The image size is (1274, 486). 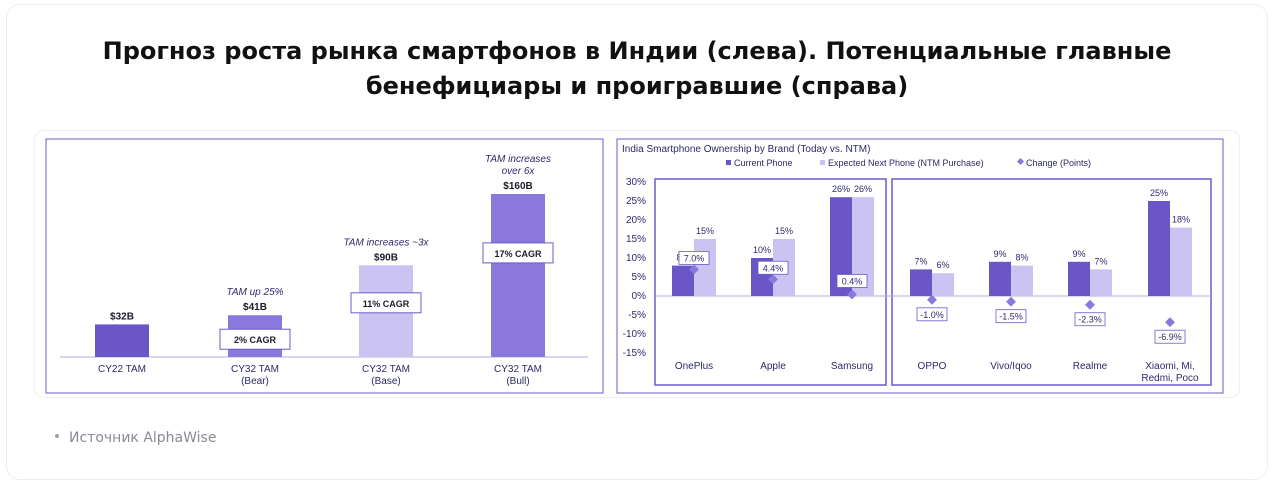 What do you see at coordinates (517, 186) in the screenshot?
I see `tam-value-label: $160B` at bounding box center [517, 186].